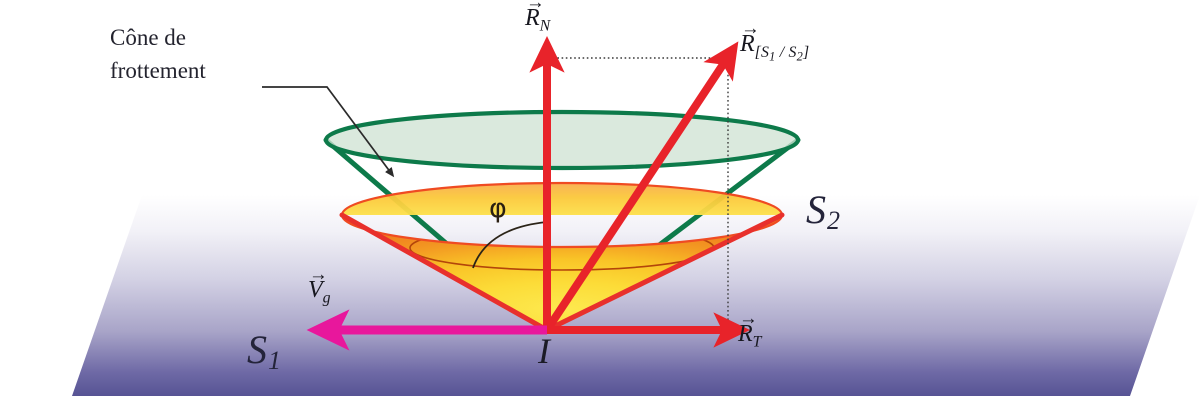 The height and width of the screenshot is (420, 1200). I want to click on force-cone-right-edge, so click(664, 272).